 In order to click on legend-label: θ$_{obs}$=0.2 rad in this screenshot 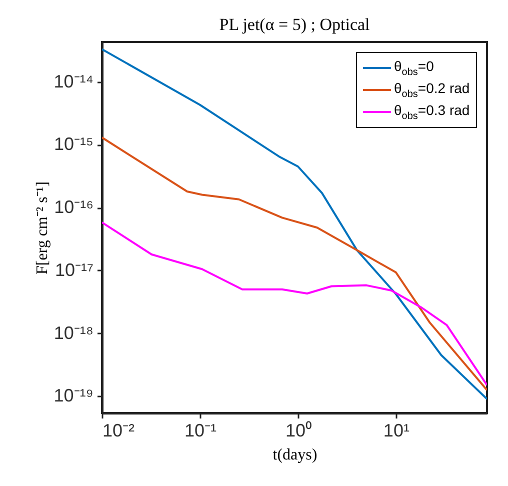, I will do `click(432, 90)`.